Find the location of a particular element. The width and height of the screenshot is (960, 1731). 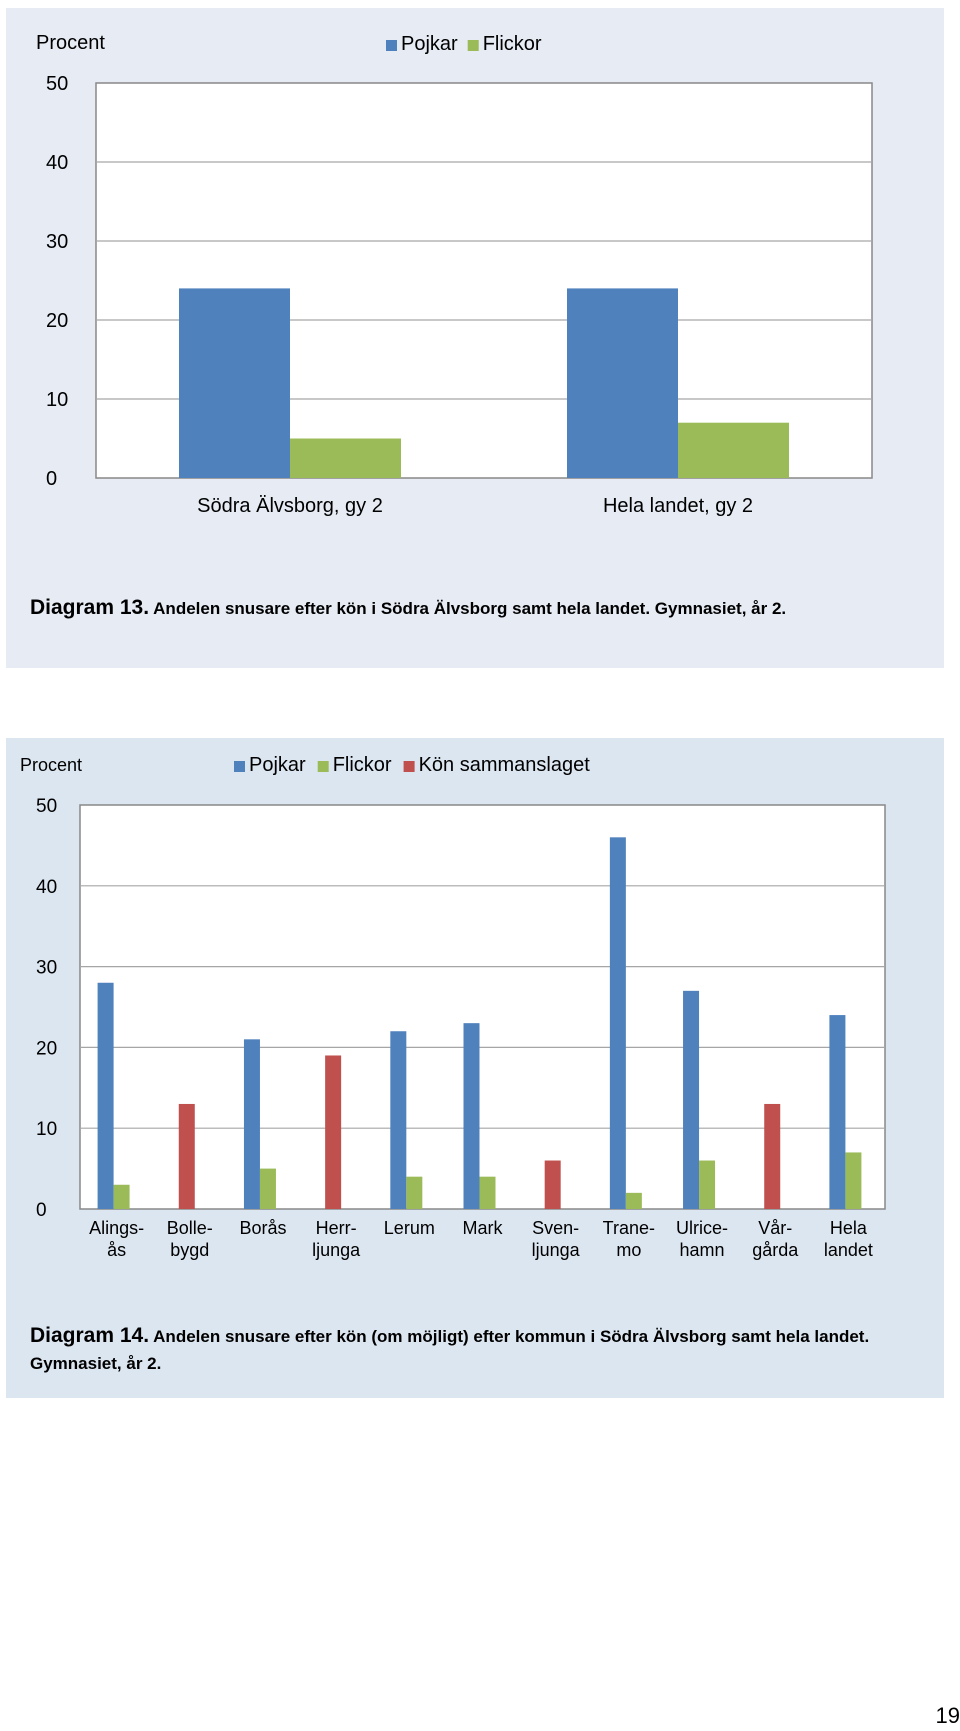

c14-category-label: Herr-ljunga is located at coordinates (336, 1239).